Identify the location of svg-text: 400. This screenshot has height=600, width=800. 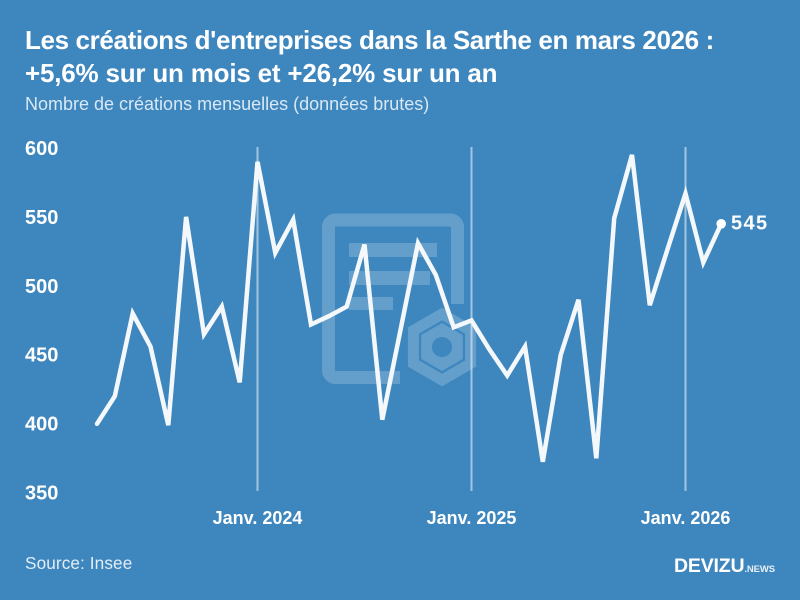
(41, 425).